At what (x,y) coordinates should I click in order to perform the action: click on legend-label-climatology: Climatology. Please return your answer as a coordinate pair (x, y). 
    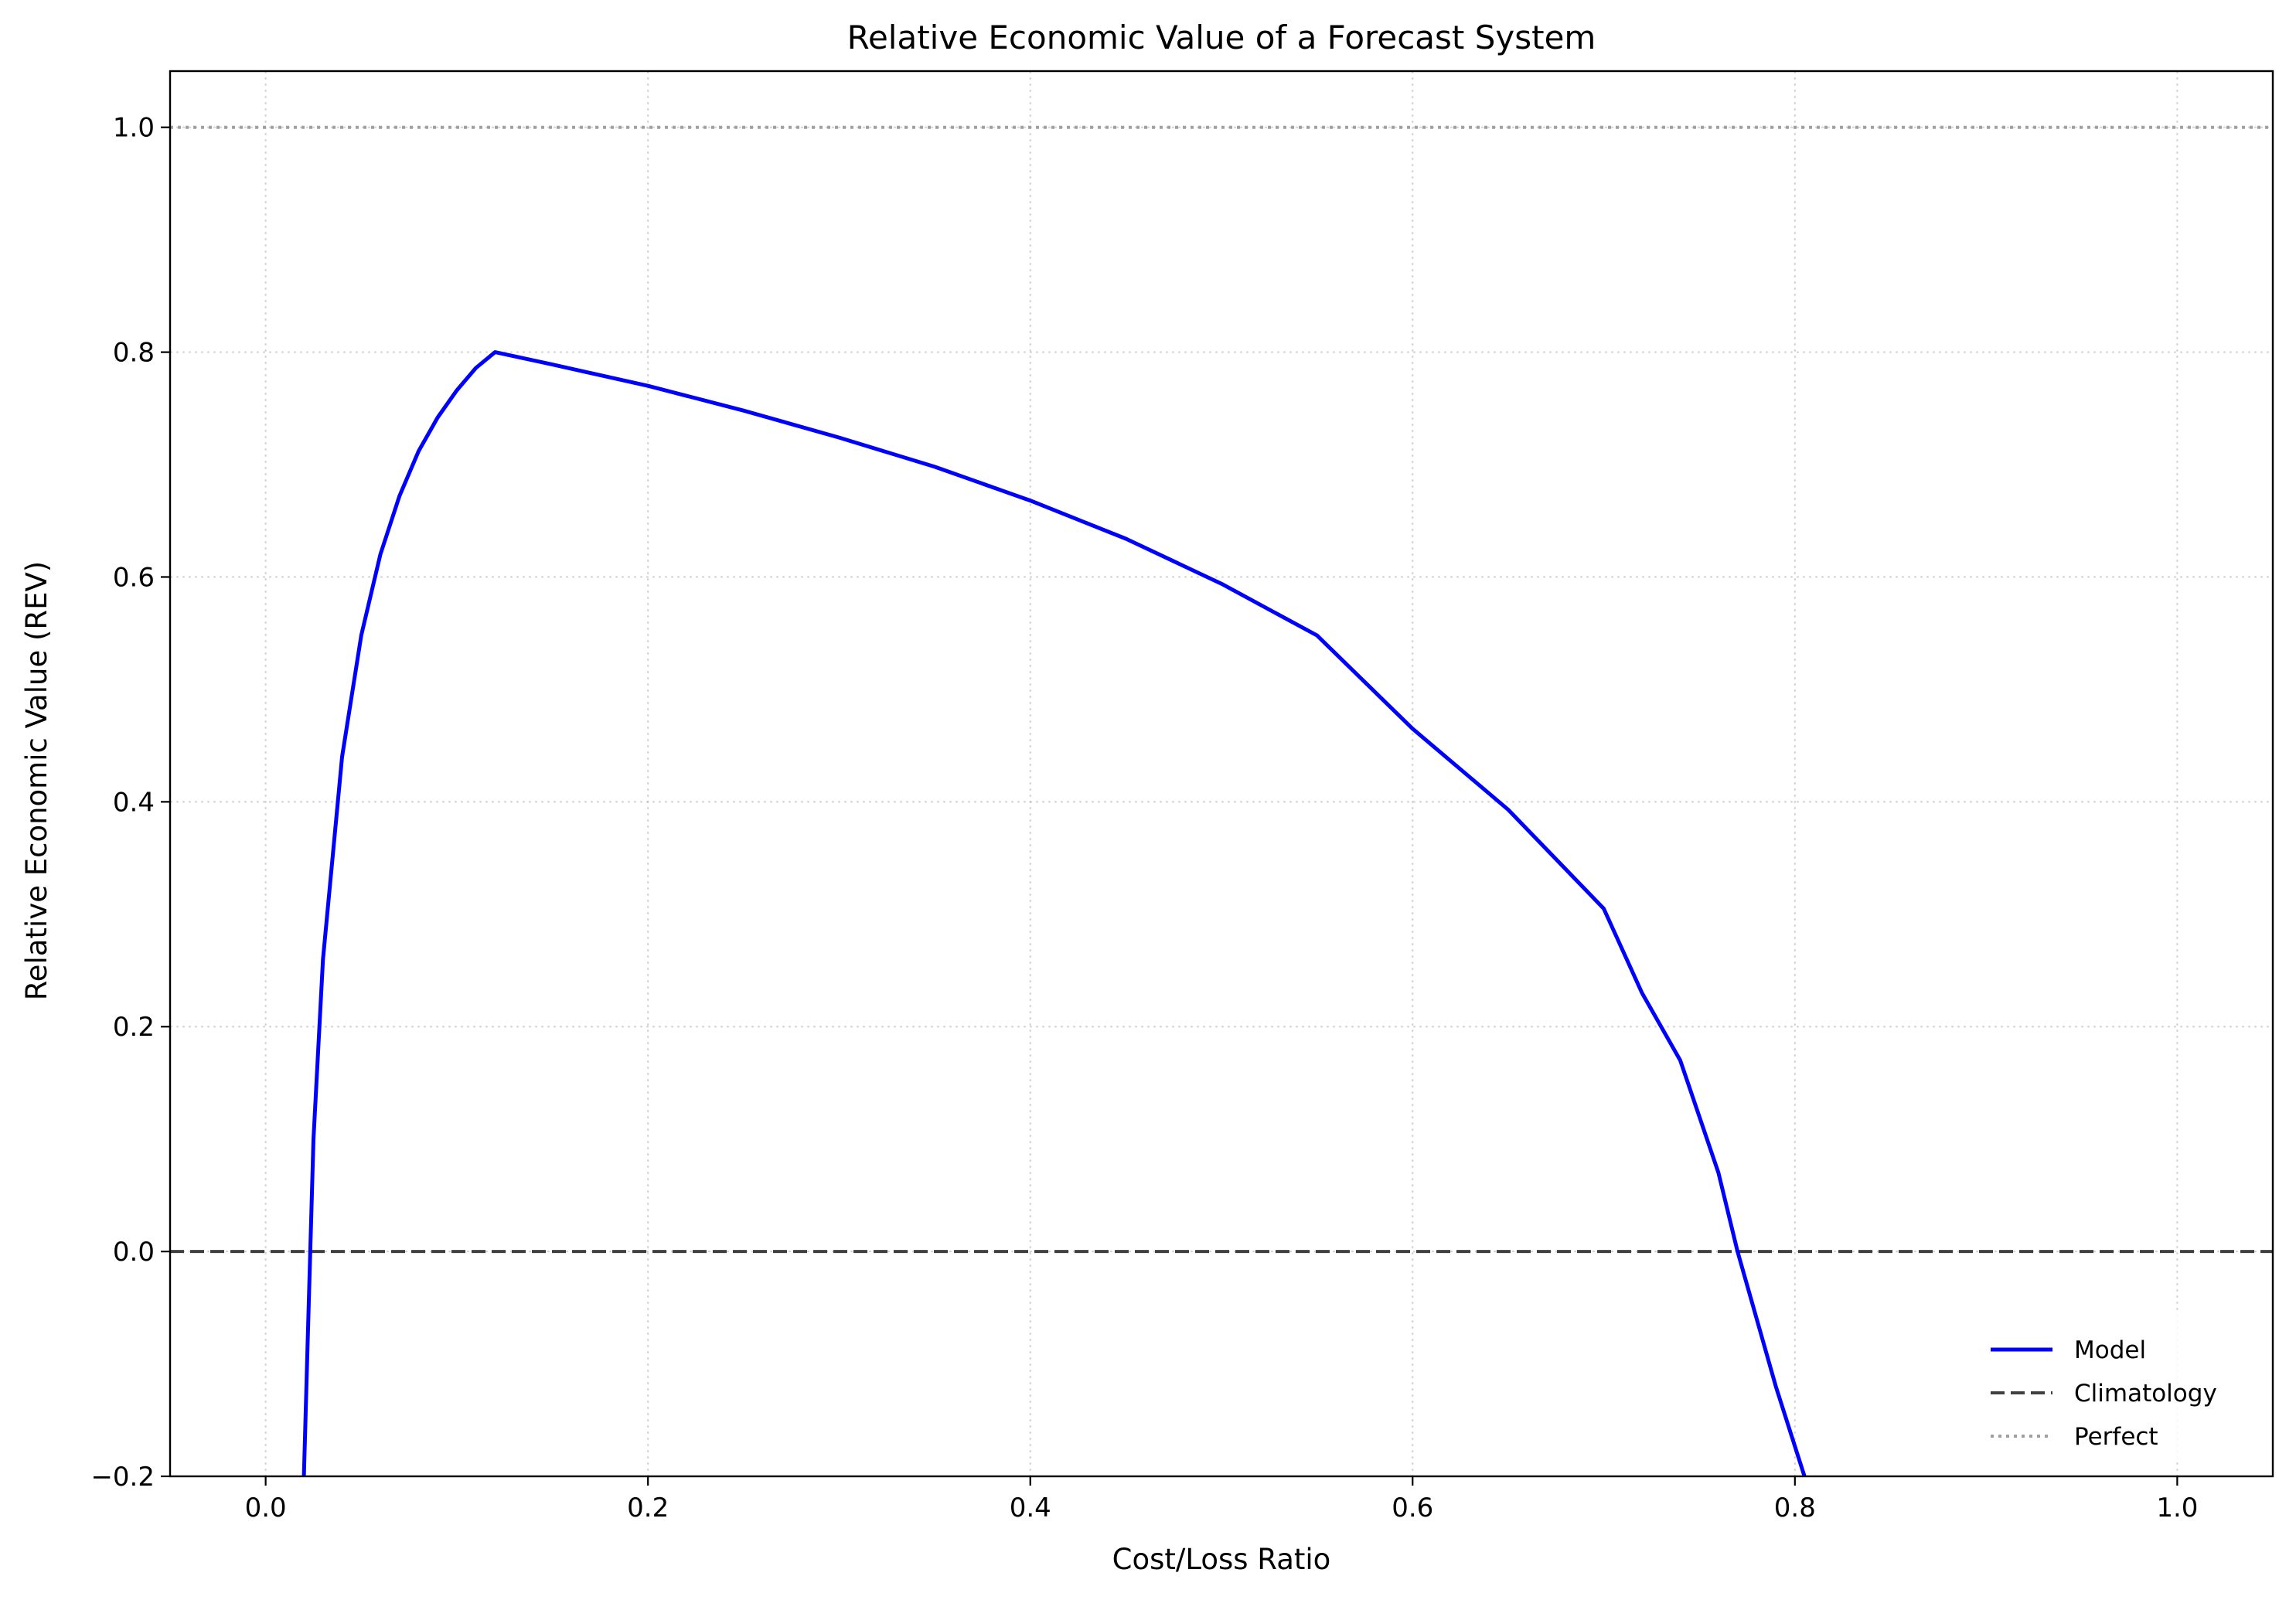
    Looking at the image, I should click on (2145, 1394).